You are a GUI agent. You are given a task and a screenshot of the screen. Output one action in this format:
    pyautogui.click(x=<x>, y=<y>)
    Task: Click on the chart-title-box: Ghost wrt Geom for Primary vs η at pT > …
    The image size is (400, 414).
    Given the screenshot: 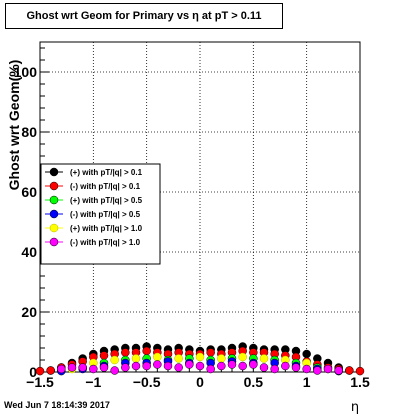 What is the action you would take?
    pyautogui.click(x=144, y=16)
    